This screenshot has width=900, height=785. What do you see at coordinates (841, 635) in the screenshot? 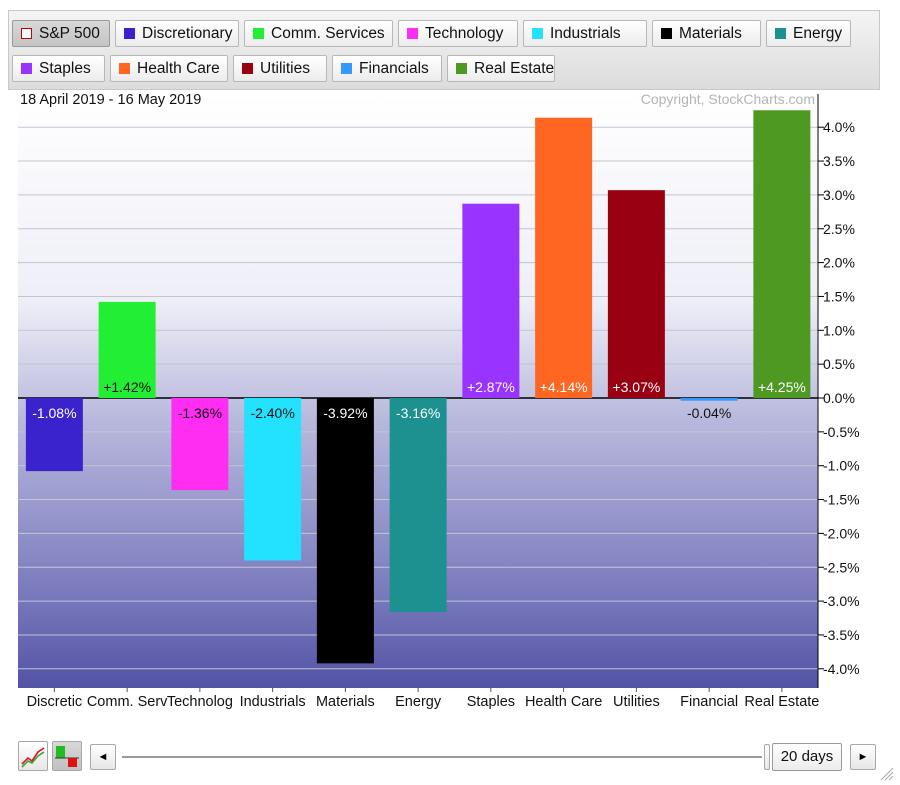
I see `y-tick-label: -3.5%` at bounding box center [841, 635].